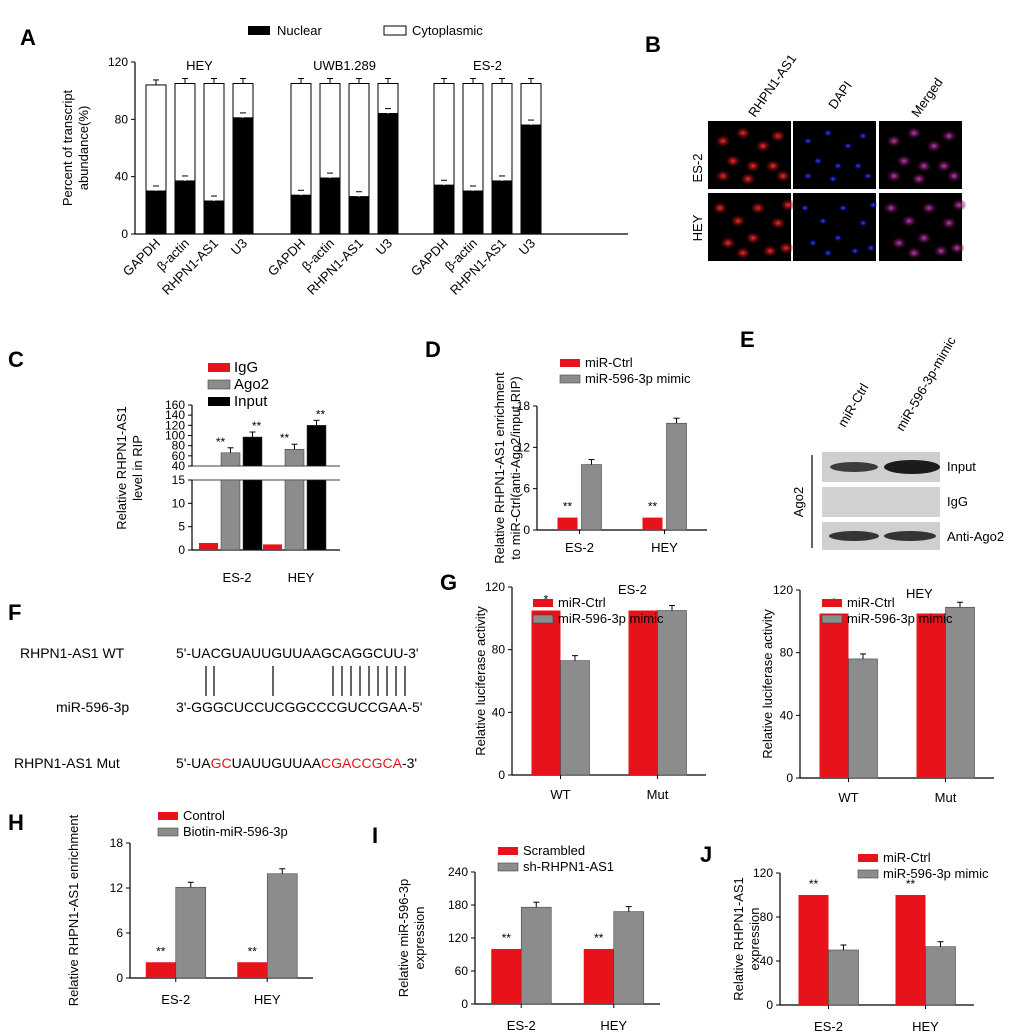 This screenshot has width=1020, height=1035. What do you see at coordinates (524, 406) in the screenshot?
I see `D-ytick-label-18: 18` at bounding box center [524, 406].